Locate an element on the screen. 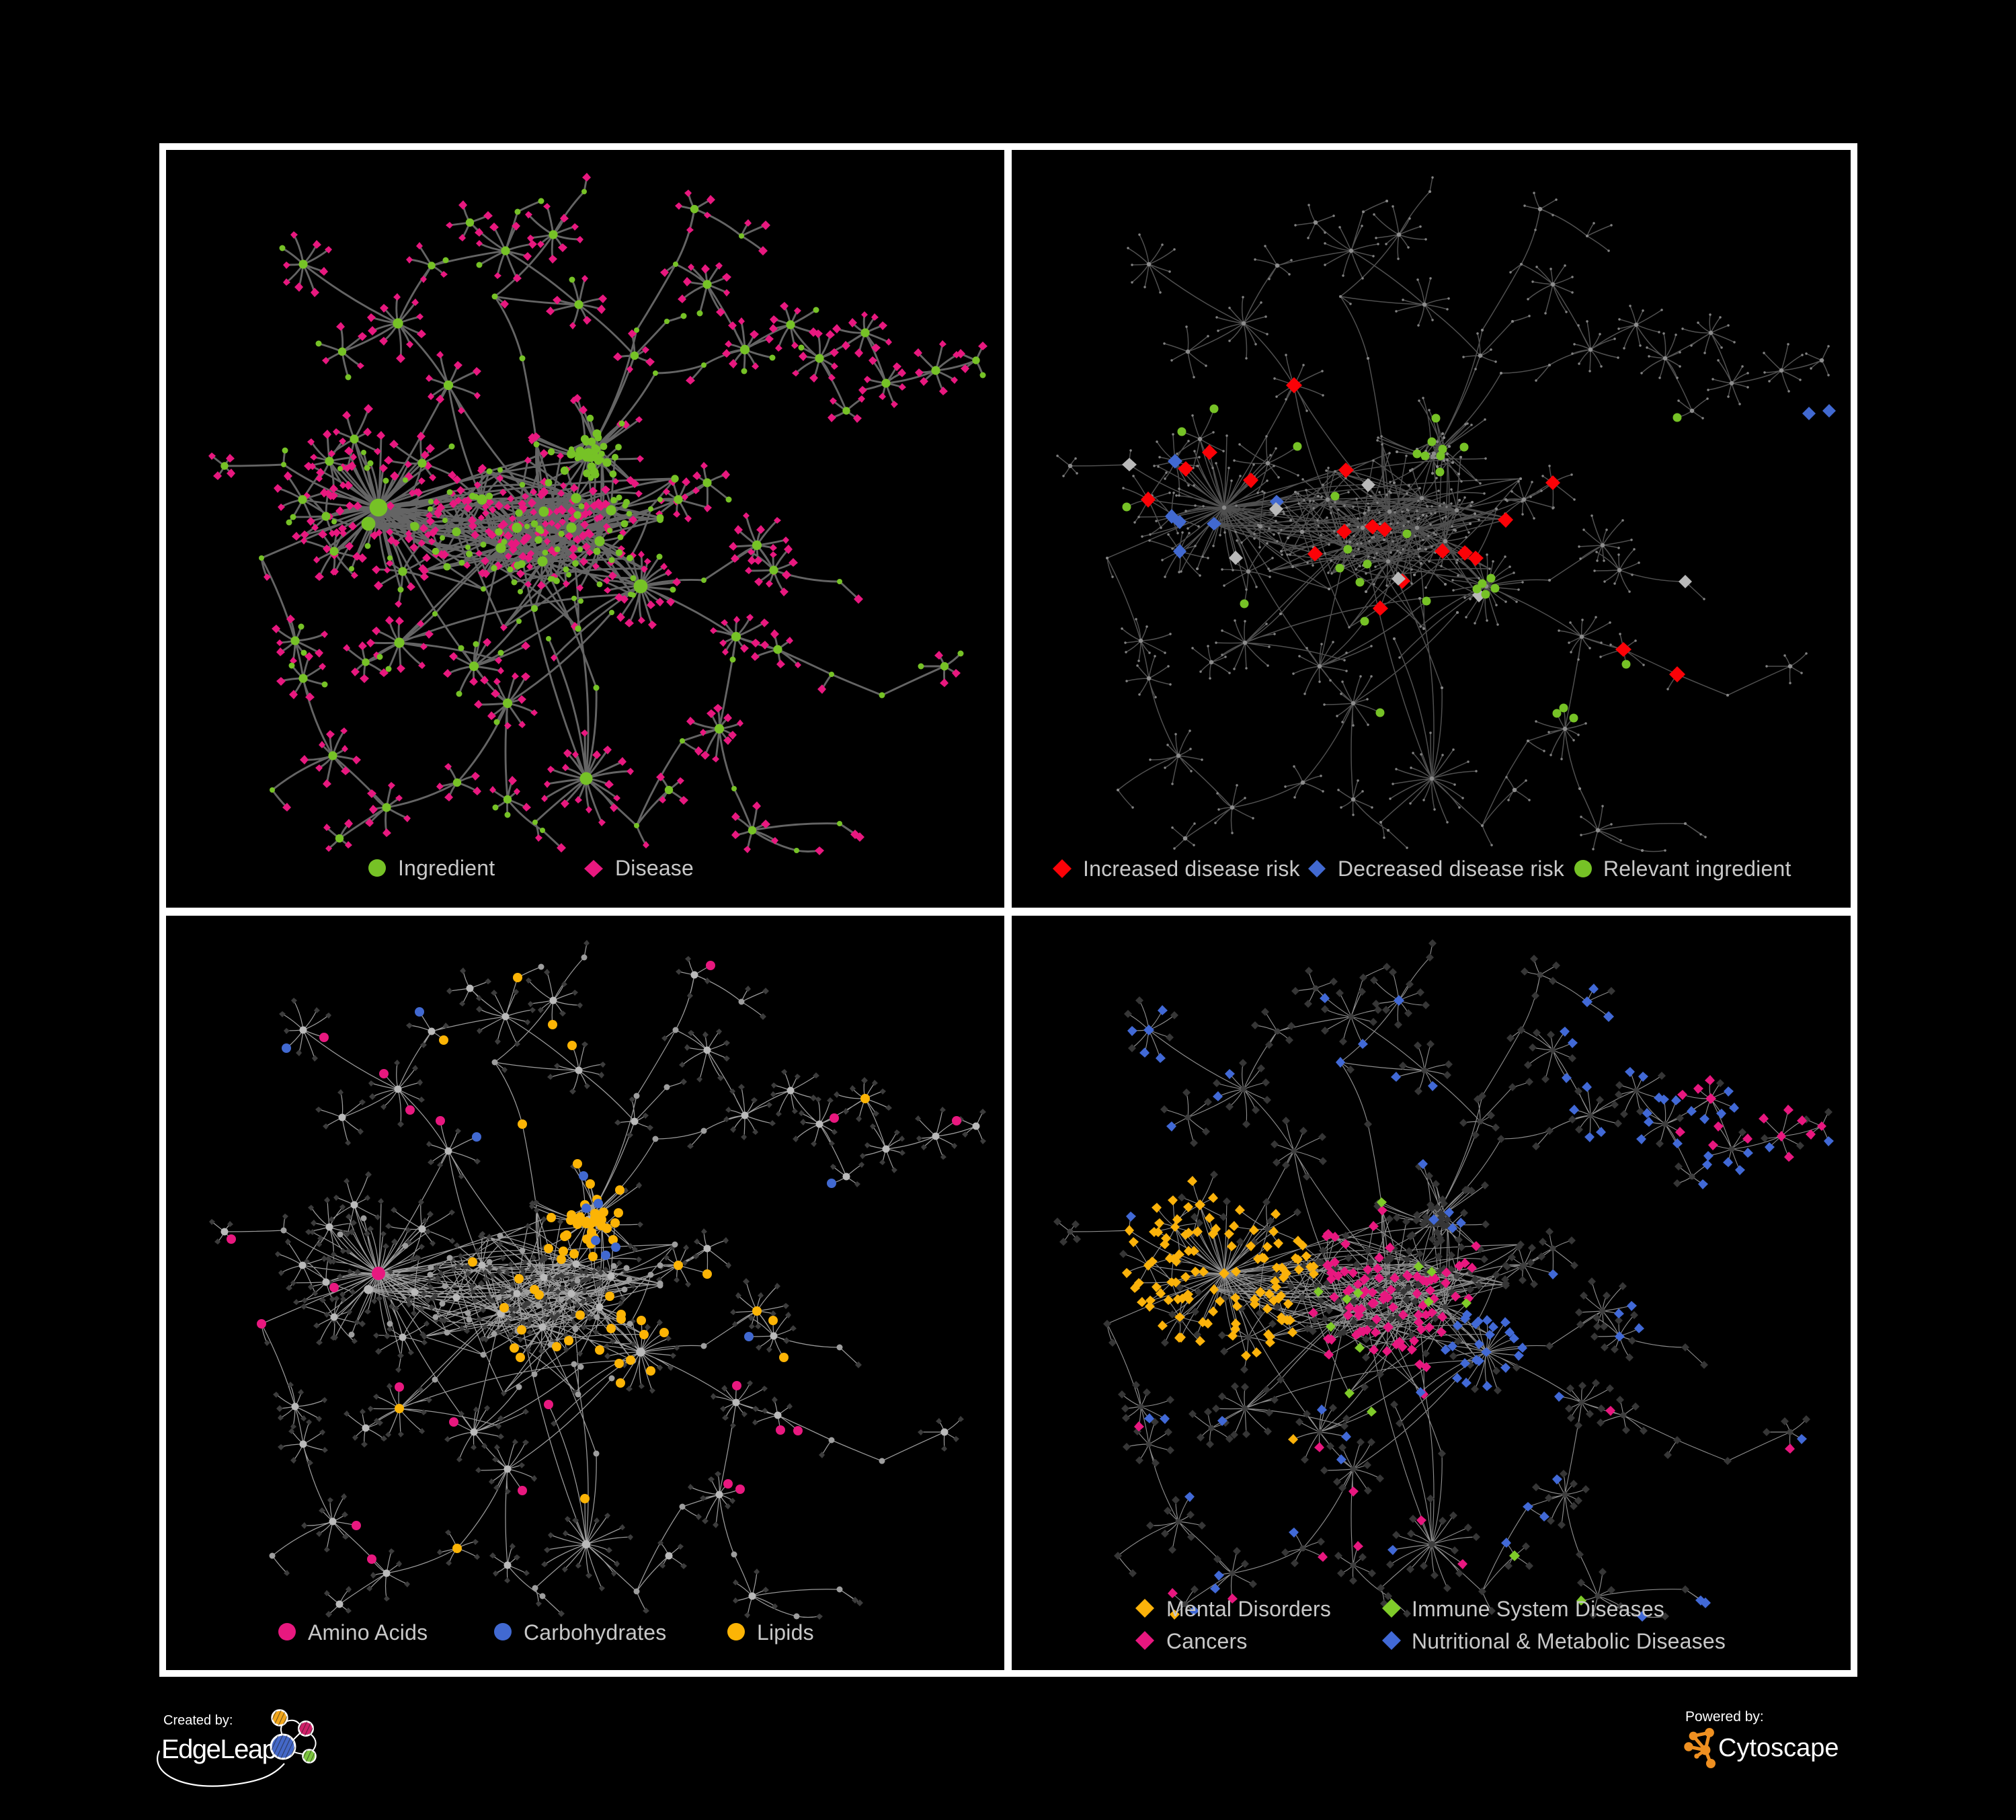 This screenshot has width=2016, height=1820. svg-text: Relevant ingredient is located at coordinates (1697, 869).